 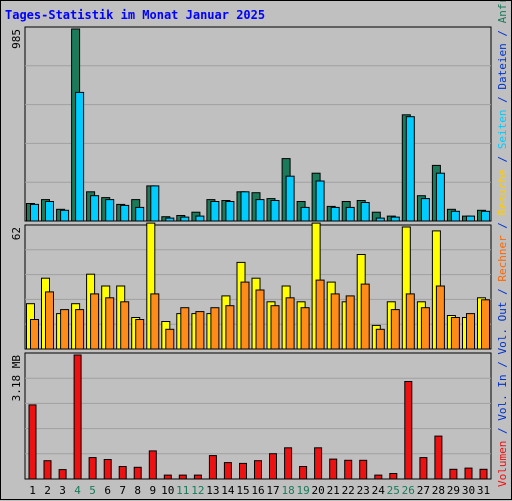 What do you see at coordinates (92, 490) in the screenshot?
I see `x-tick-label: 5` at bounding box center [92, 490].